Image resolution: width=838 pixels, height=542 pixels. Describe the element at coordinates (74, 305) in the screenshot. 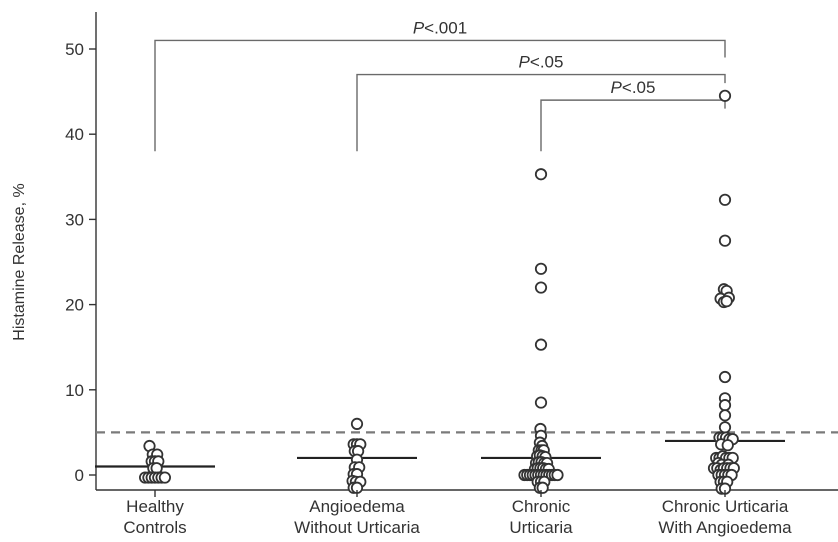

I see `y-tick-label: 20` at that location.